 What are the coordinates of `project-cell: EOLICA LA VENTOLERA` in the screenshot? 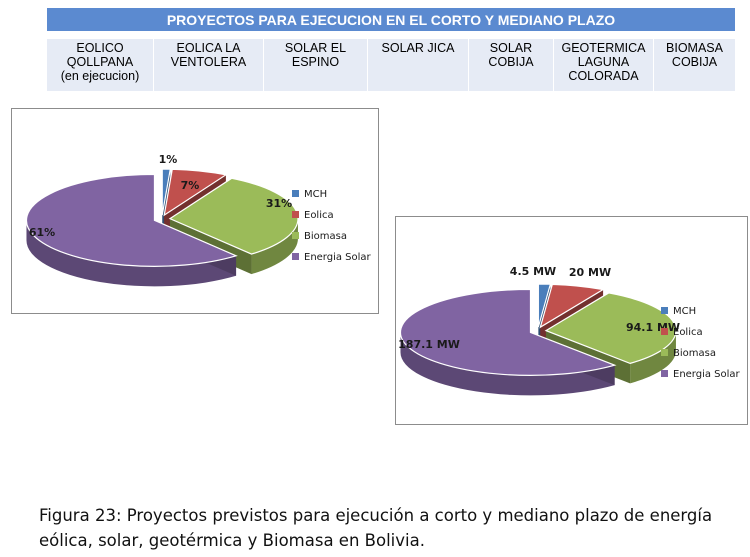 It's located at (209, 65).